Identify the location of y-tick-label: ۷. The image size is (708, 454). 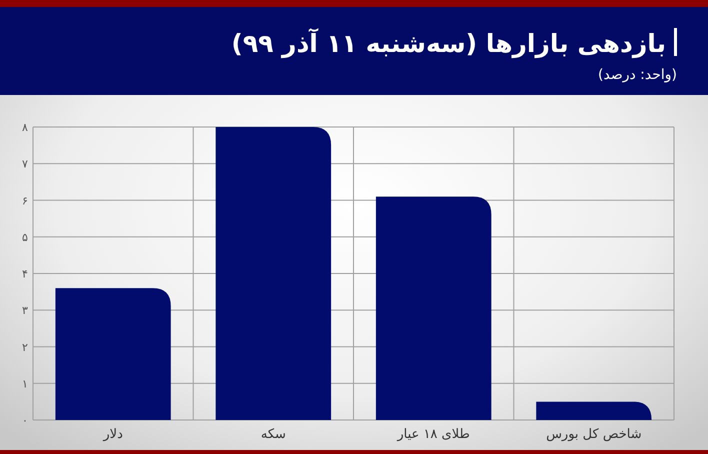
(25, 164).